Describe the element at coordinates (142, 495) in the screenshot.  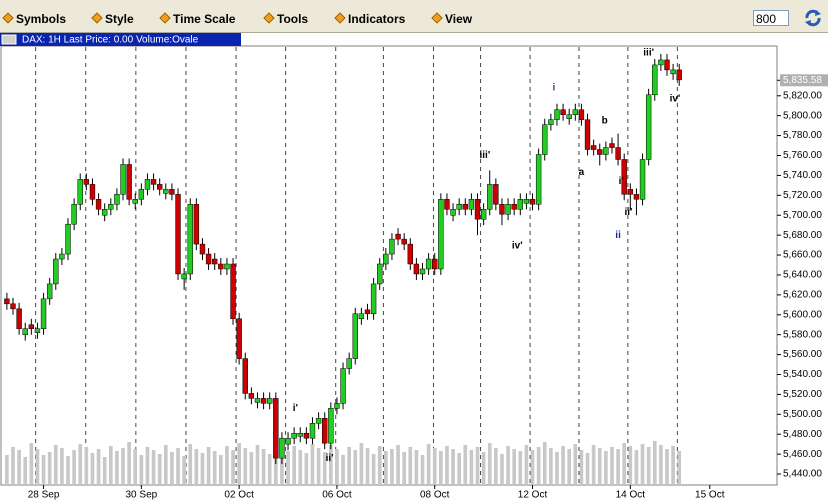
I see `x-tick-label: 30 Sep` at that location.